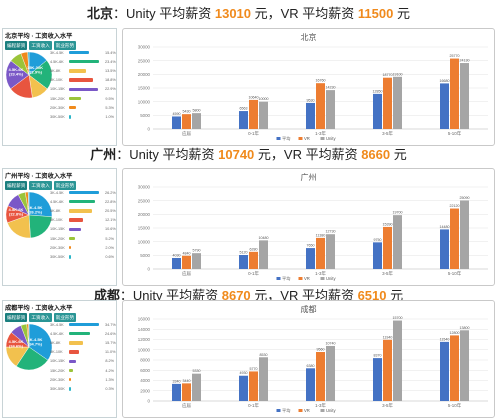 The width and height of the screenshot is (497, 418). What do you see at coordinates (82, 352) in the screenshot?
I see `distribution-row: 8K-10K 11.0%` at bounding box center [82, 352].